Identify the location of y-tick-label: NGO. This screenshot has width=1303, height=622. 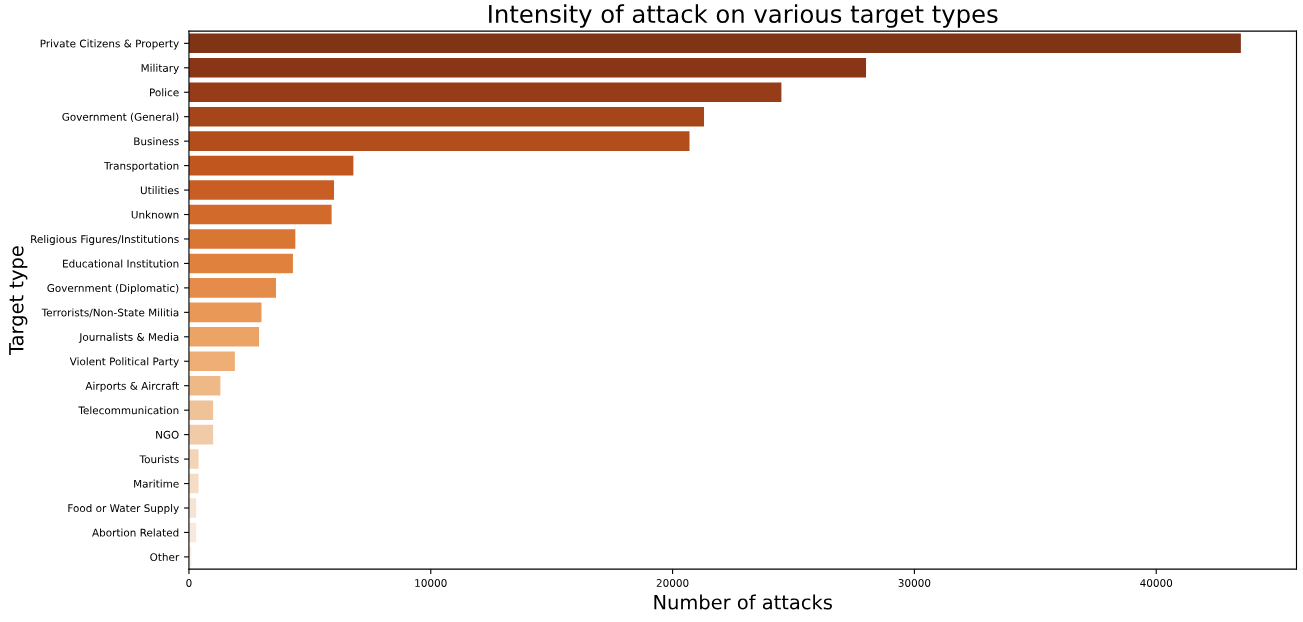
(167, 434).